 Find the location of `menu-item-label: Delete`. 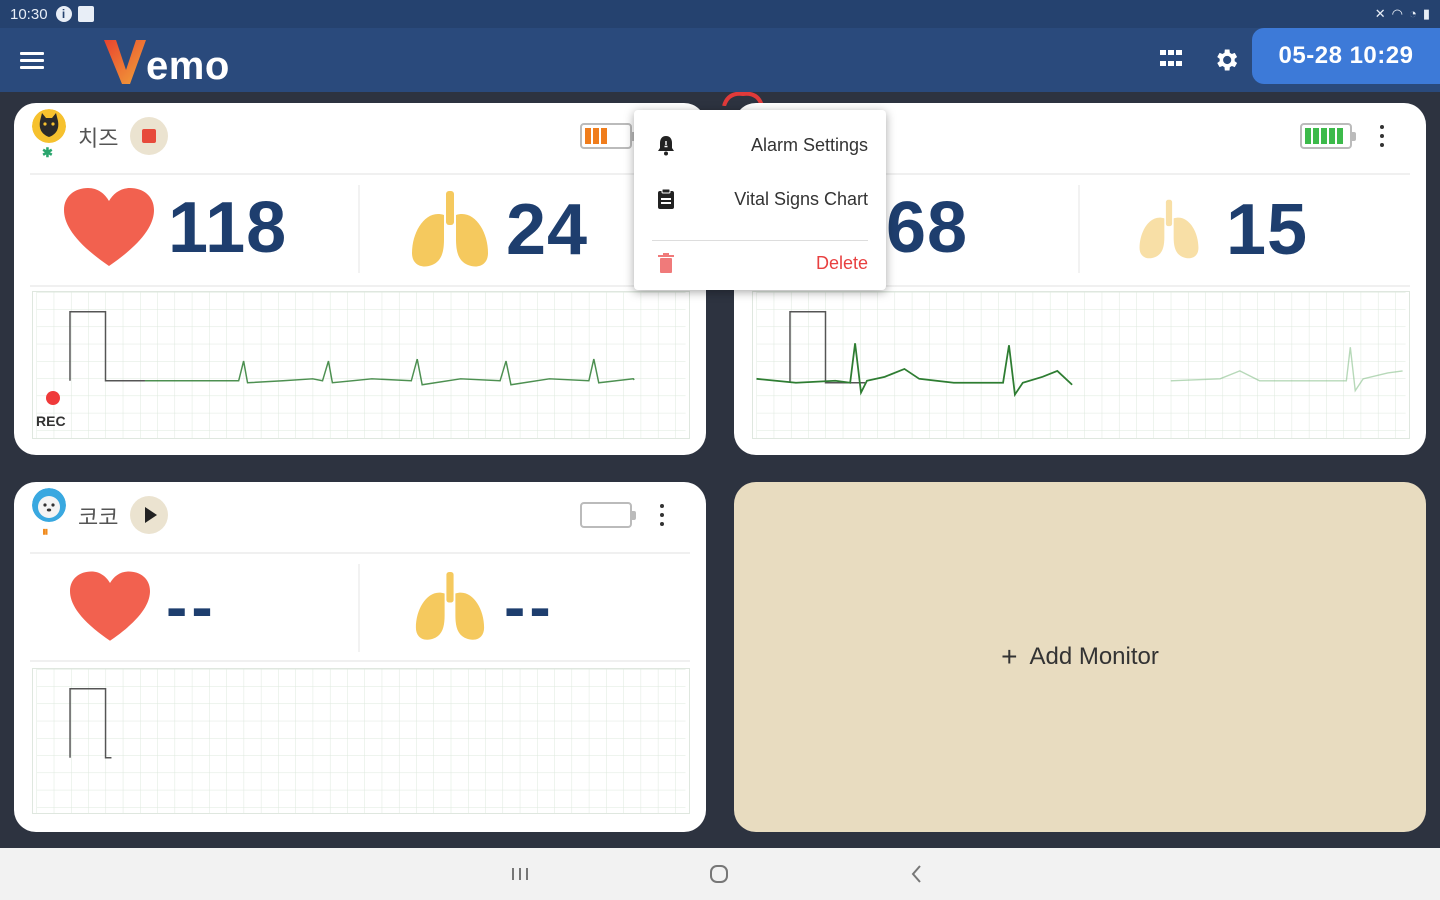

menu-item-label: Delete is located at coordinates (841, 262).